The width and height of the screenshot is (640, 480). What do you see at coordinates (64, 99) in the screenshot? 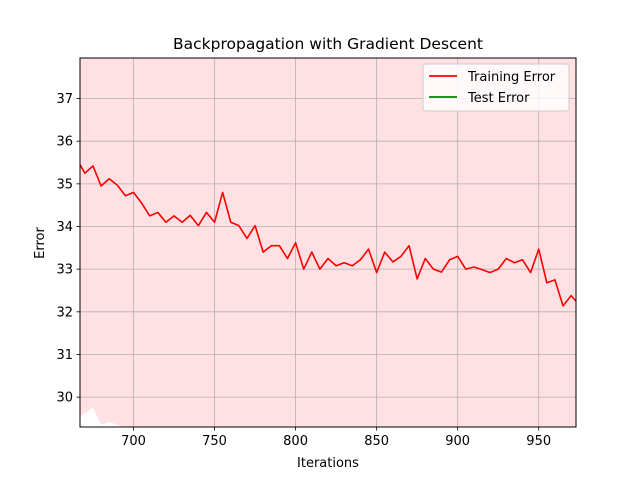
I see `y-tick-label: 37` at bounding box center [64, 99].